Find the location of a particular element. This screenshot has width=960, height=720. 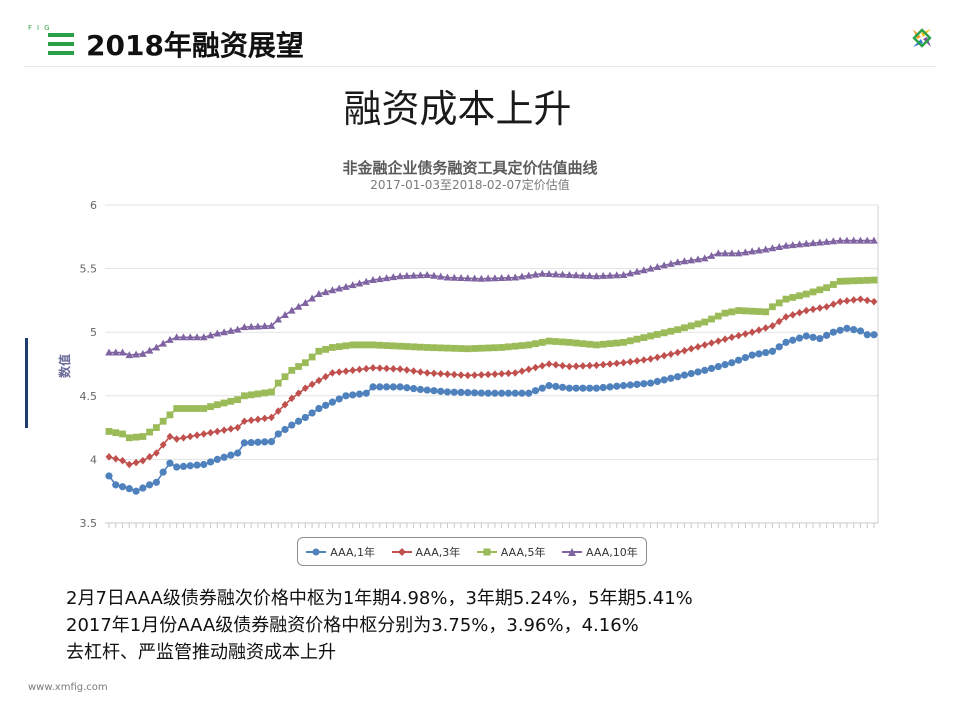

legend-item-1y: AAA,1年 is located at coordinates (340, 552).